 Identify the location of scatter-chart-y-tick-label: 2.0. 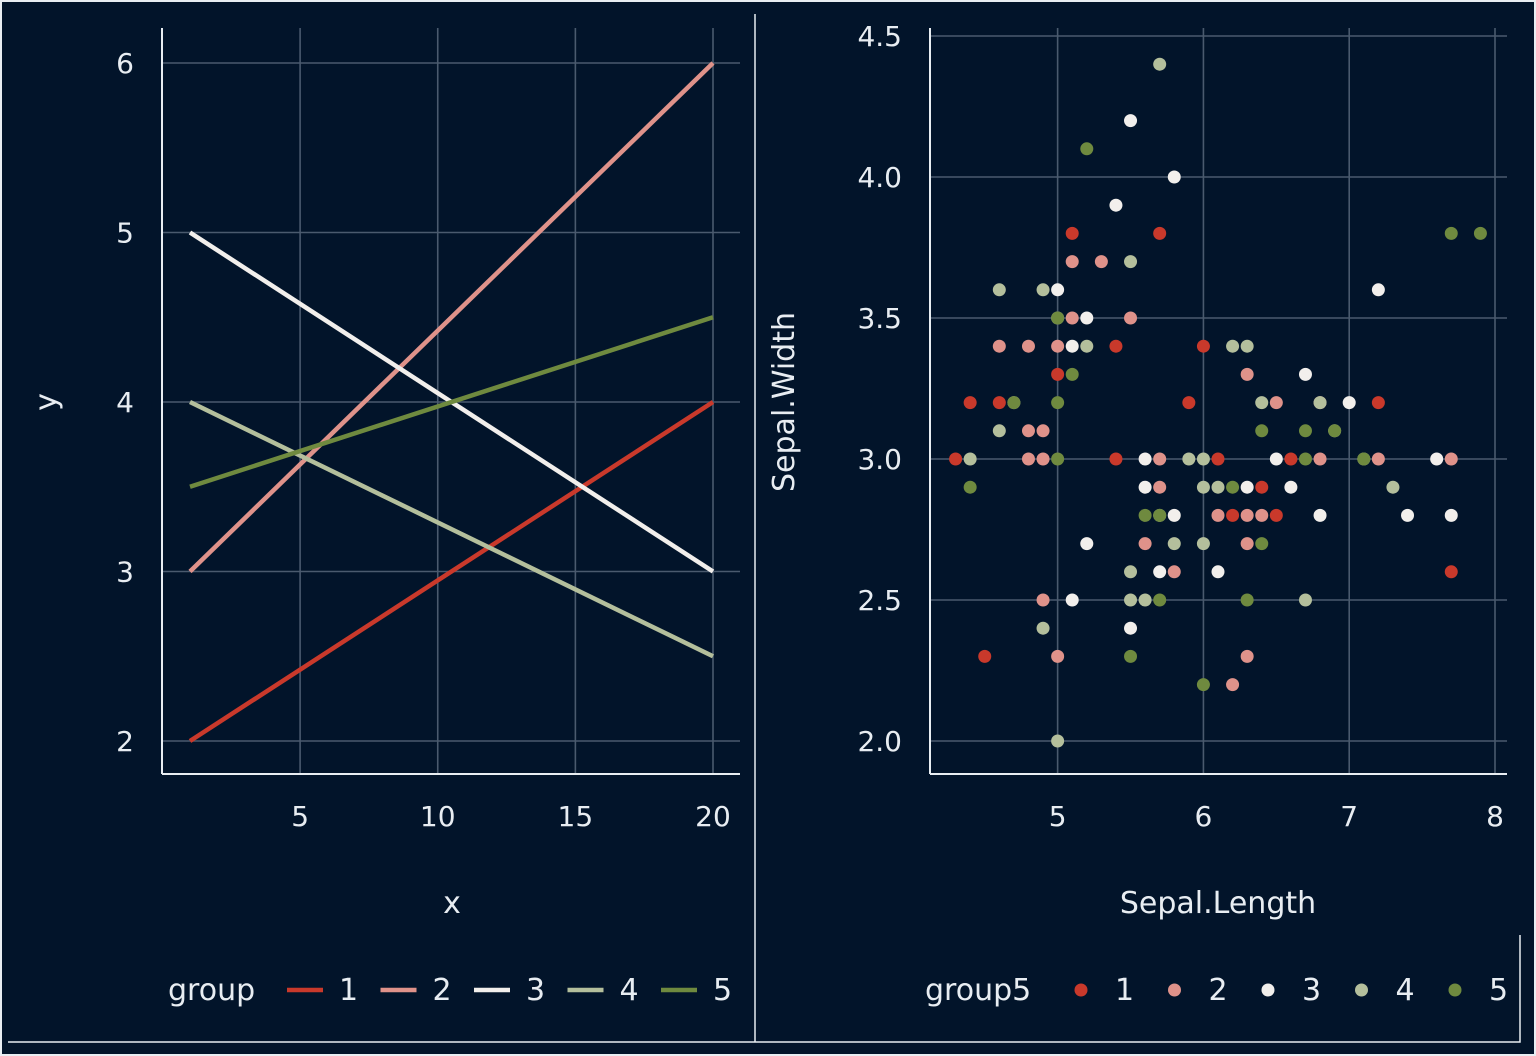
(879, 741).